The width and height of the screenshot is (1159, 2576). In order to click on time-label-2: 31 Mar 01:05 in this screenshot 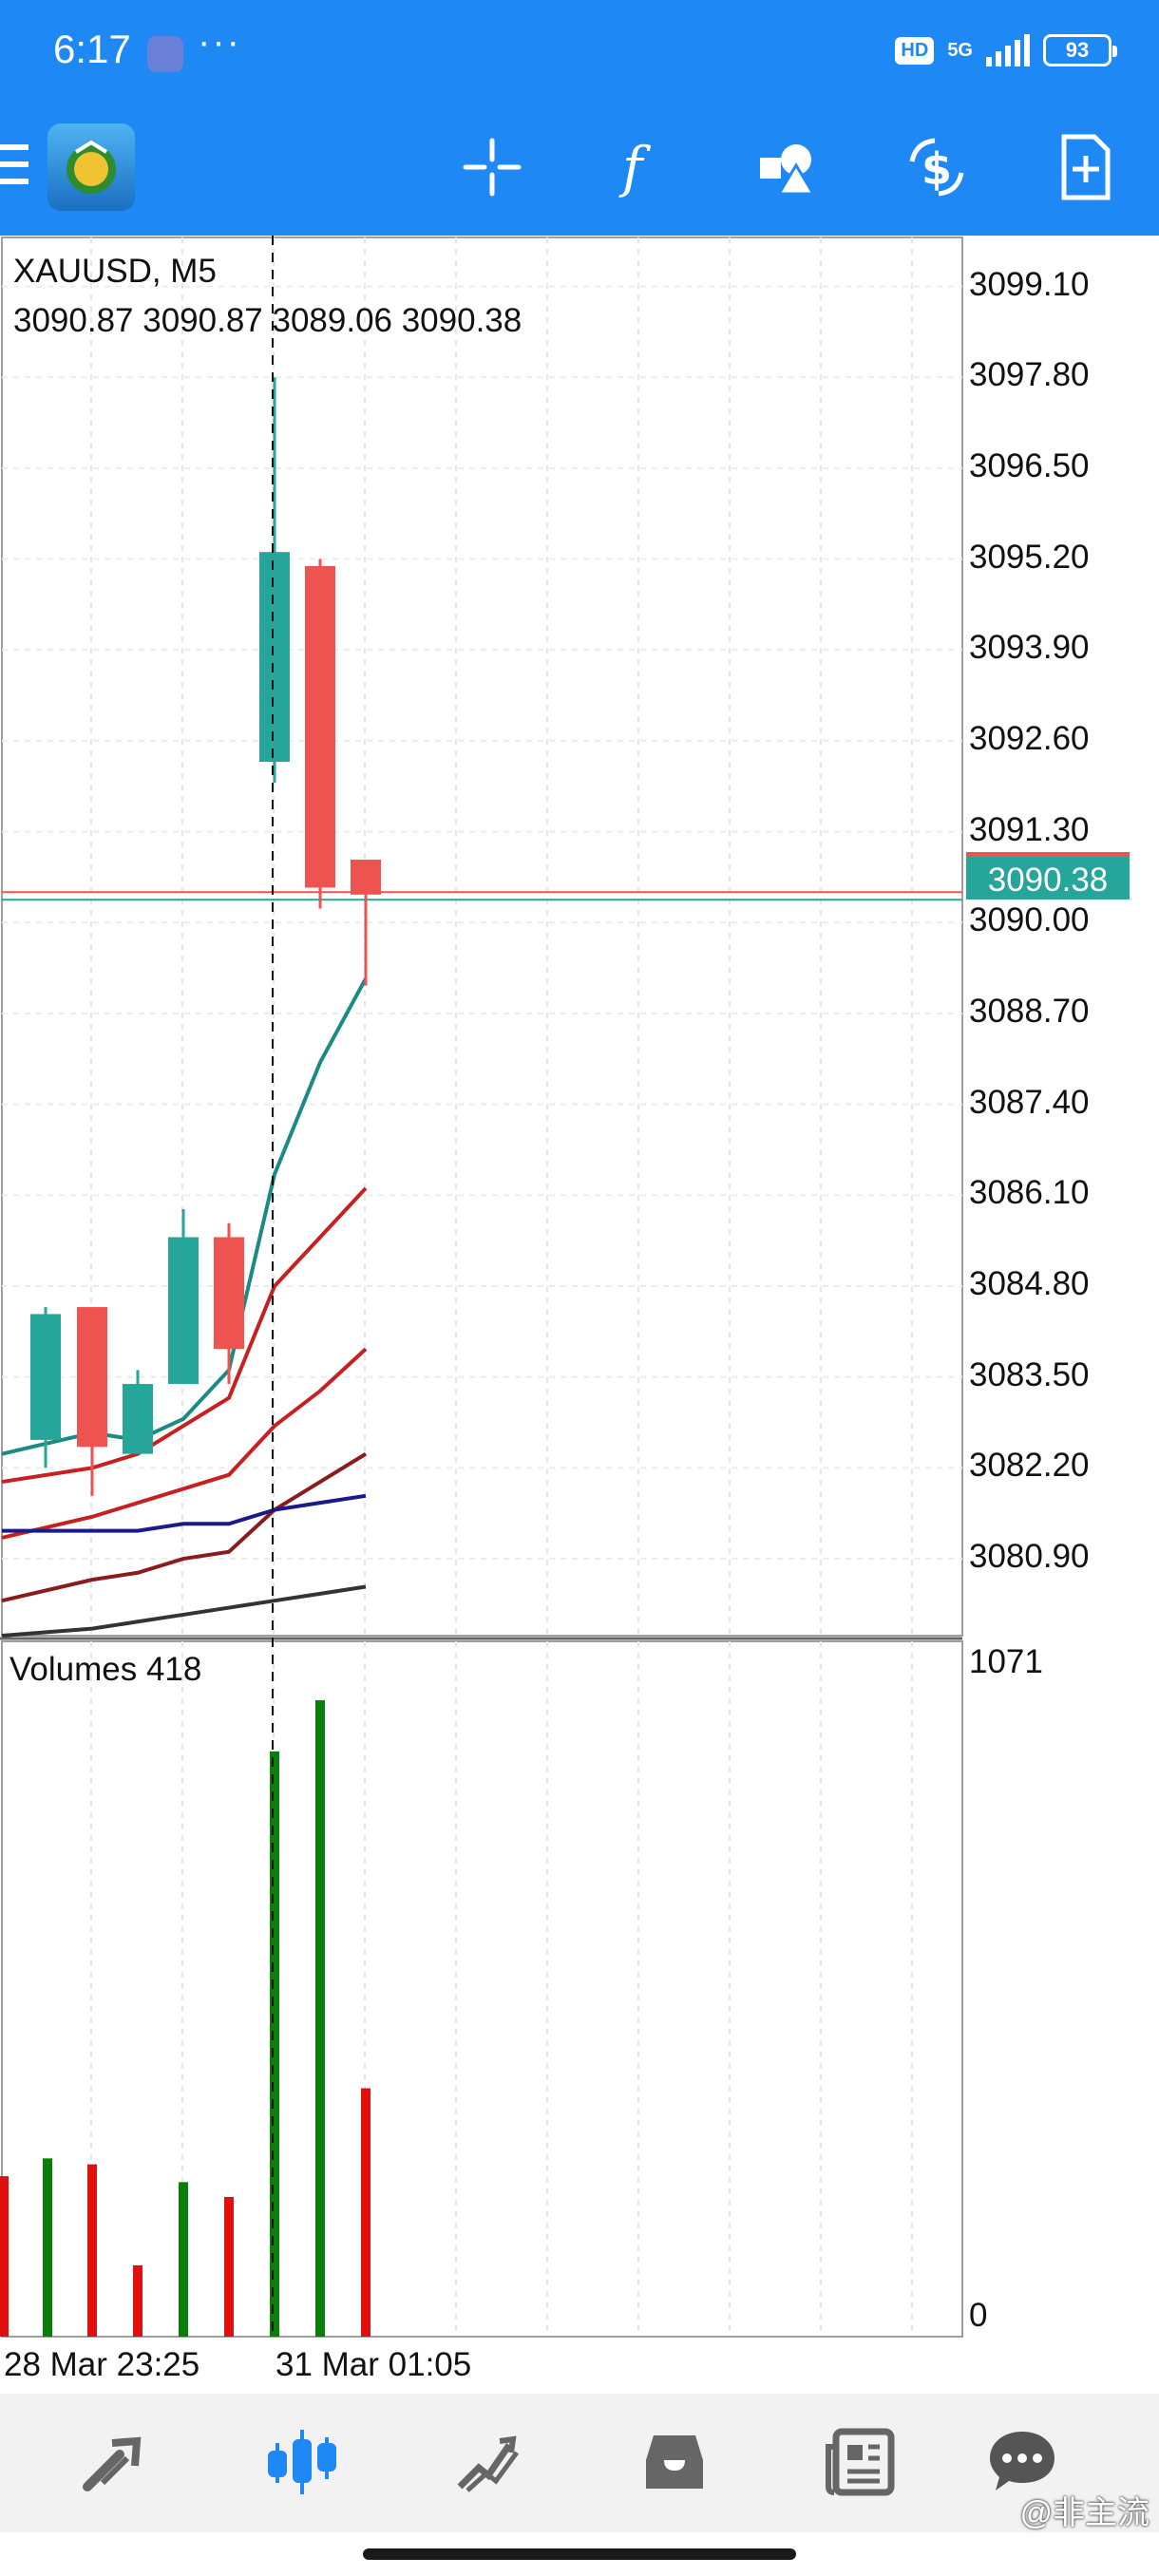, I will do `click(374, 2364)`.